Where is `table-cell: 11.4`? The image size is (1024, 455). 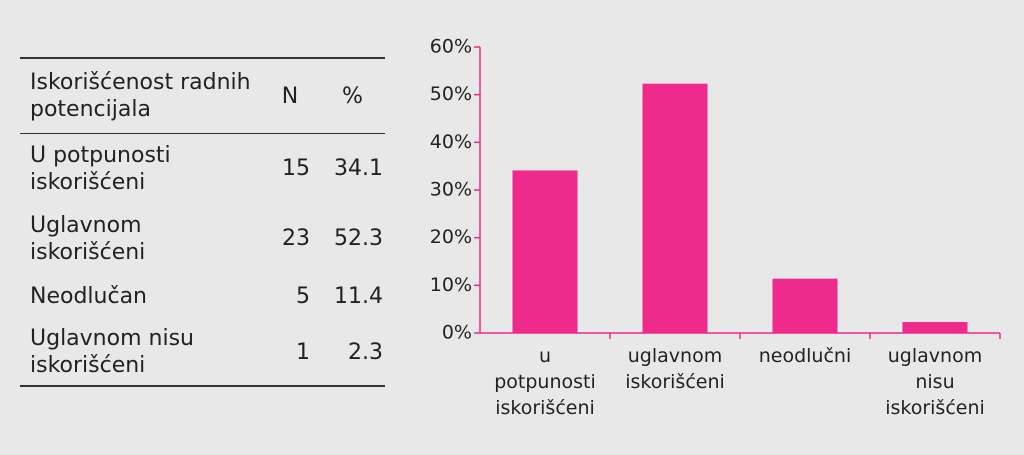 table-cell: 11.4 is located at coordinates (358, 296).